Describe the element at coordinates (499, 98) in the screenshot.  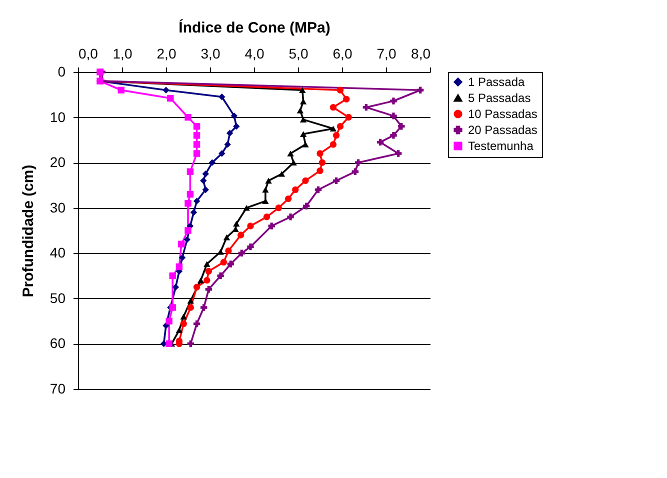
I see `legend-label: 5 Passadas` at that location.